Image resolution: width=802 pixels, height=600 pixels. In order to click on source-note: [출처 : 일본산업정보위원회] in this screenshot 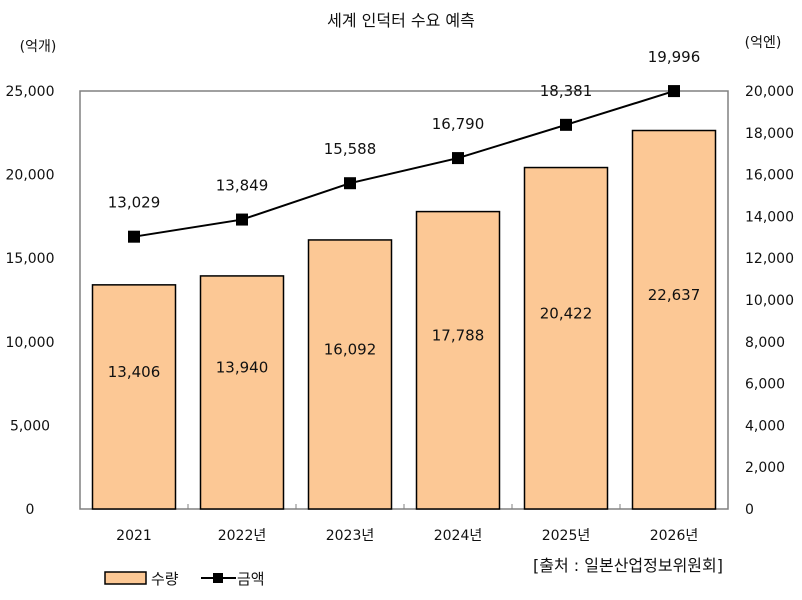, I will do `click(628, 565)`.